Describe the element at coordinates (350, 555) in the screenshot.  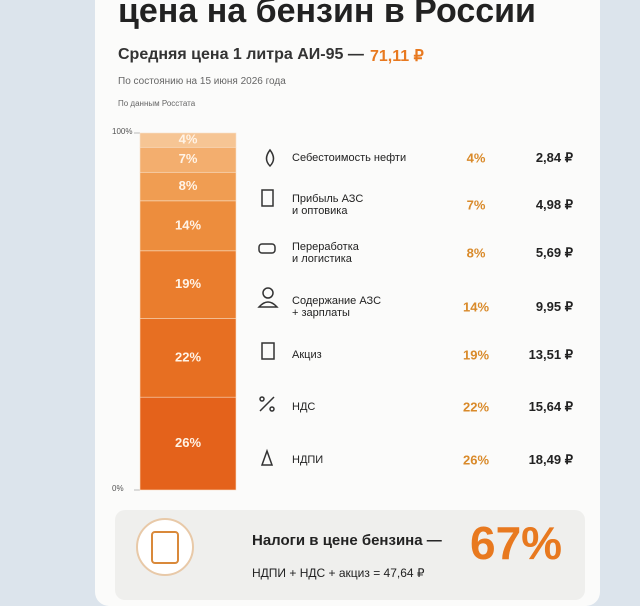
I see `footer-box` at that location.